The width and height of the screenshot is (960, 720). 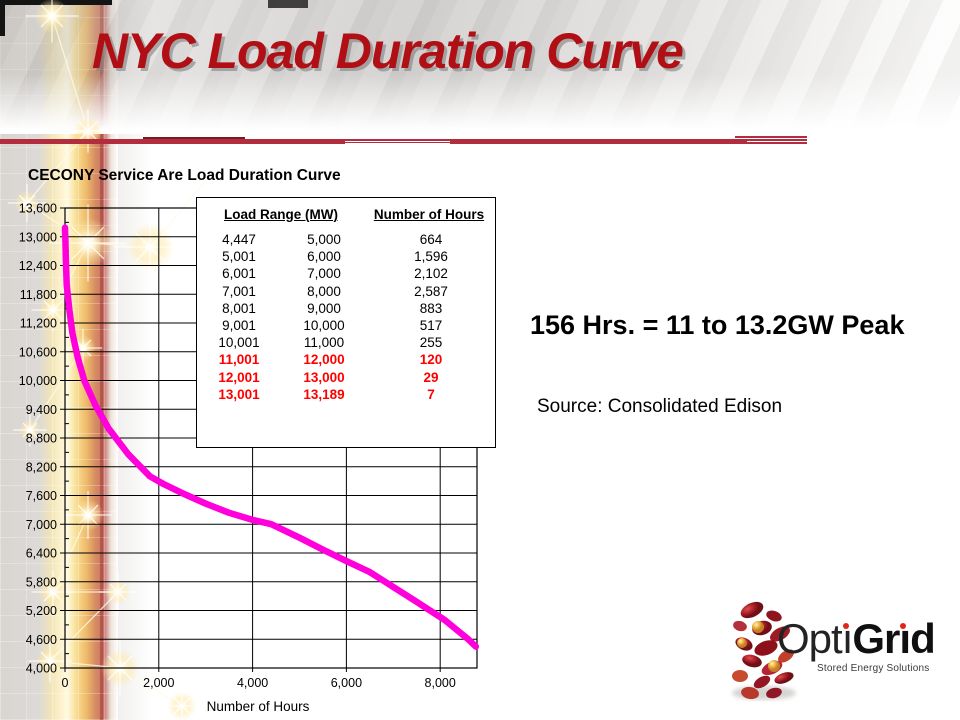 I want to click on title-divider-accent, so click(x=194, y=138).